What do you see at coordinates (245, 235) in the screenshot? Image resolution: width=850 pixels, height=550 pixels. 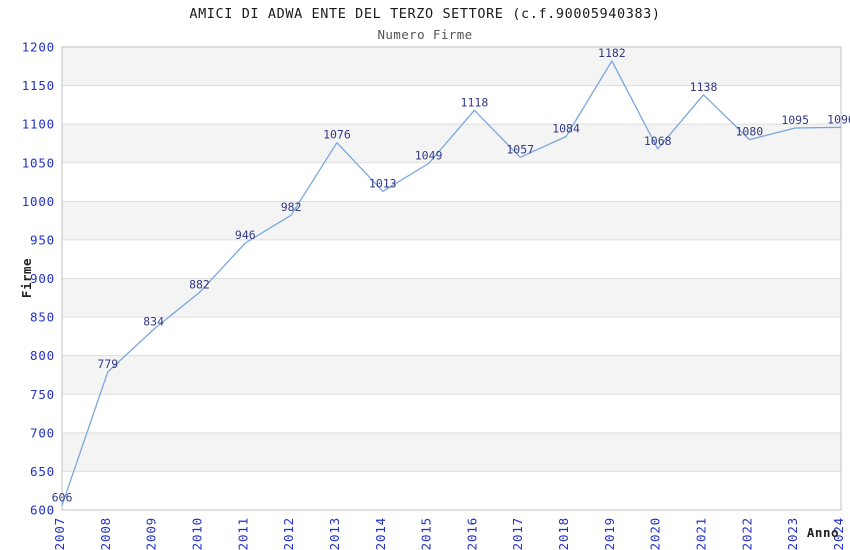 I see `data-label: 946` at bounding box center [245, 235].